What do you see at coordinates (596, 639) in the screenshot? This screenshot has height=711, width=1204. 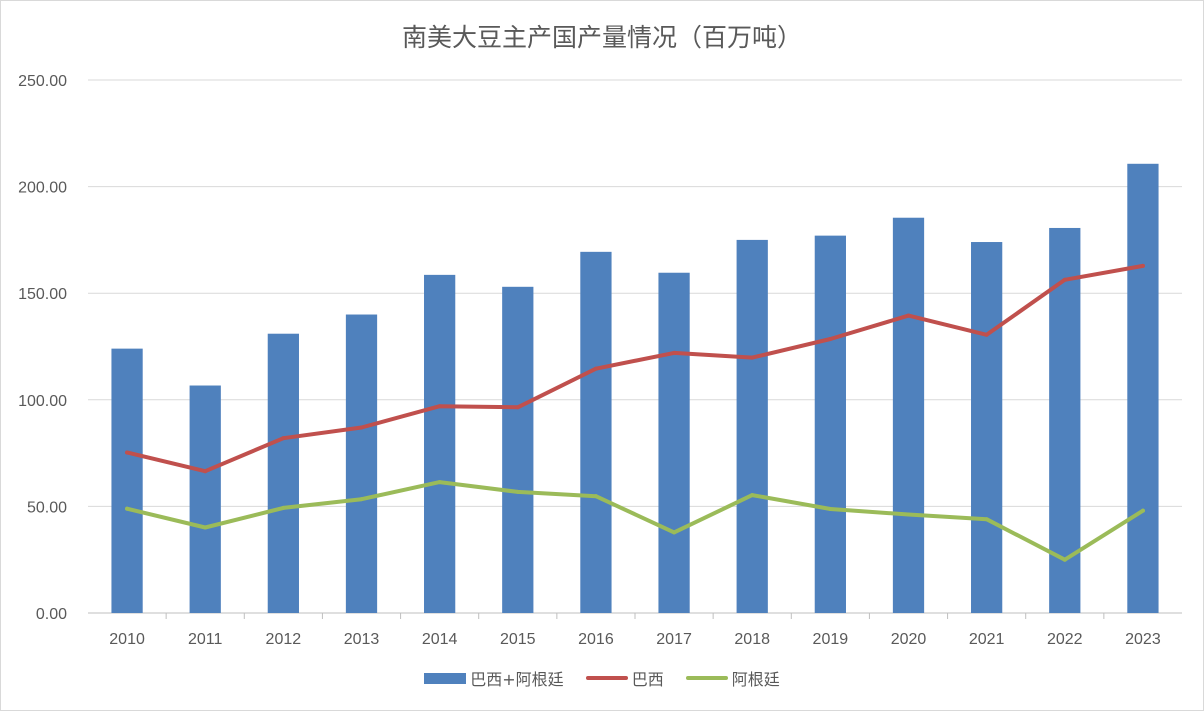 I see `x-tick-label: 2016` at bounding box center [596, 639].